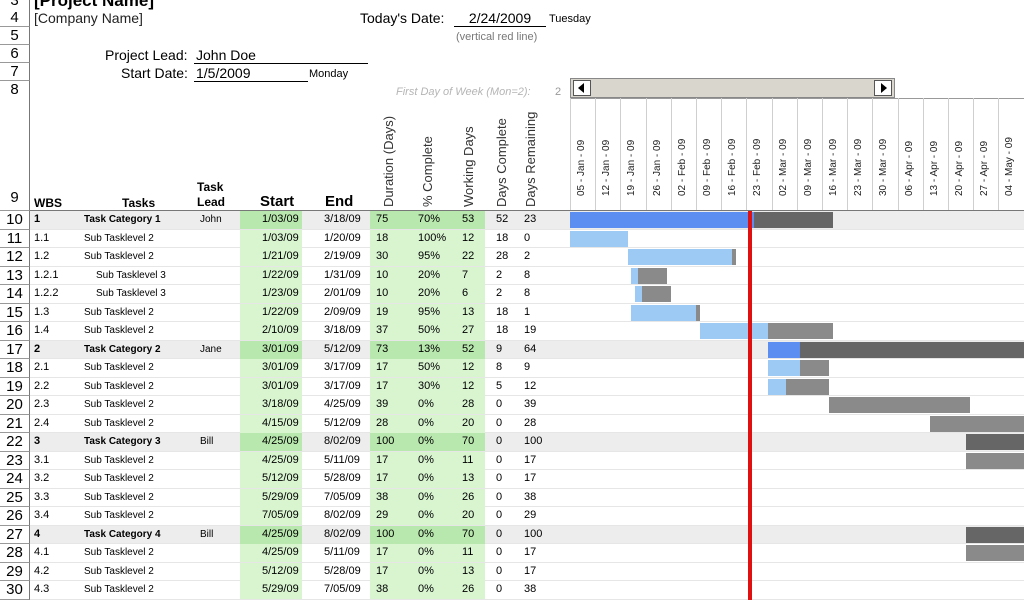 The width and height of the screenshot is (1024, 600). I want to click on wbs-cell: 2, so click(37, 348).